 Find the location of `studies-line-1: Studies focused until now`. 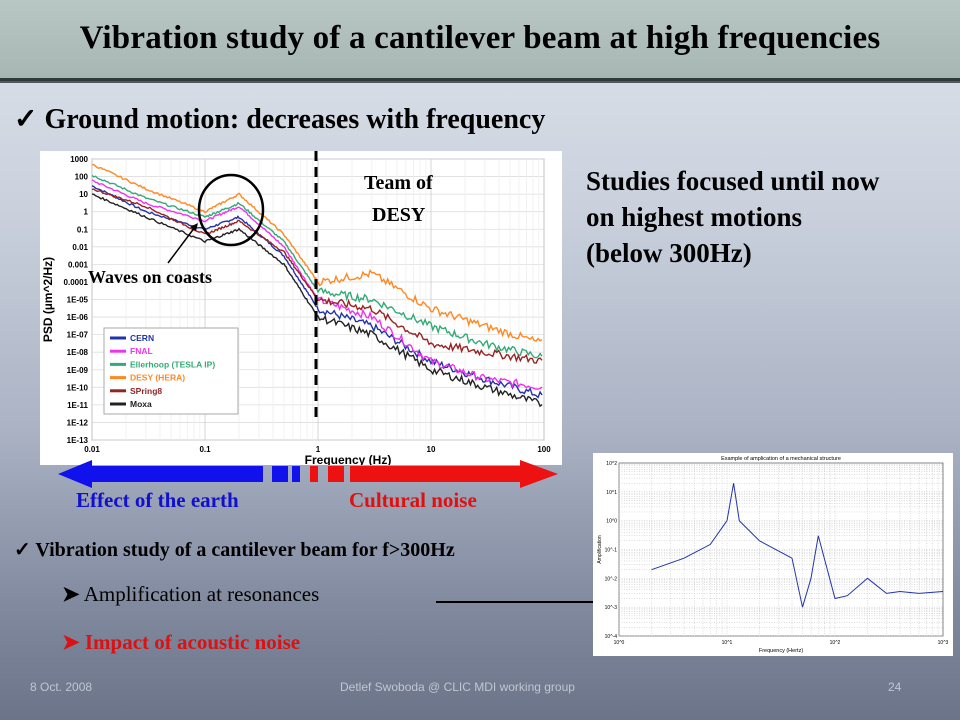

studies-line-1: Studies focused until now is located at coordinates (733, 181).